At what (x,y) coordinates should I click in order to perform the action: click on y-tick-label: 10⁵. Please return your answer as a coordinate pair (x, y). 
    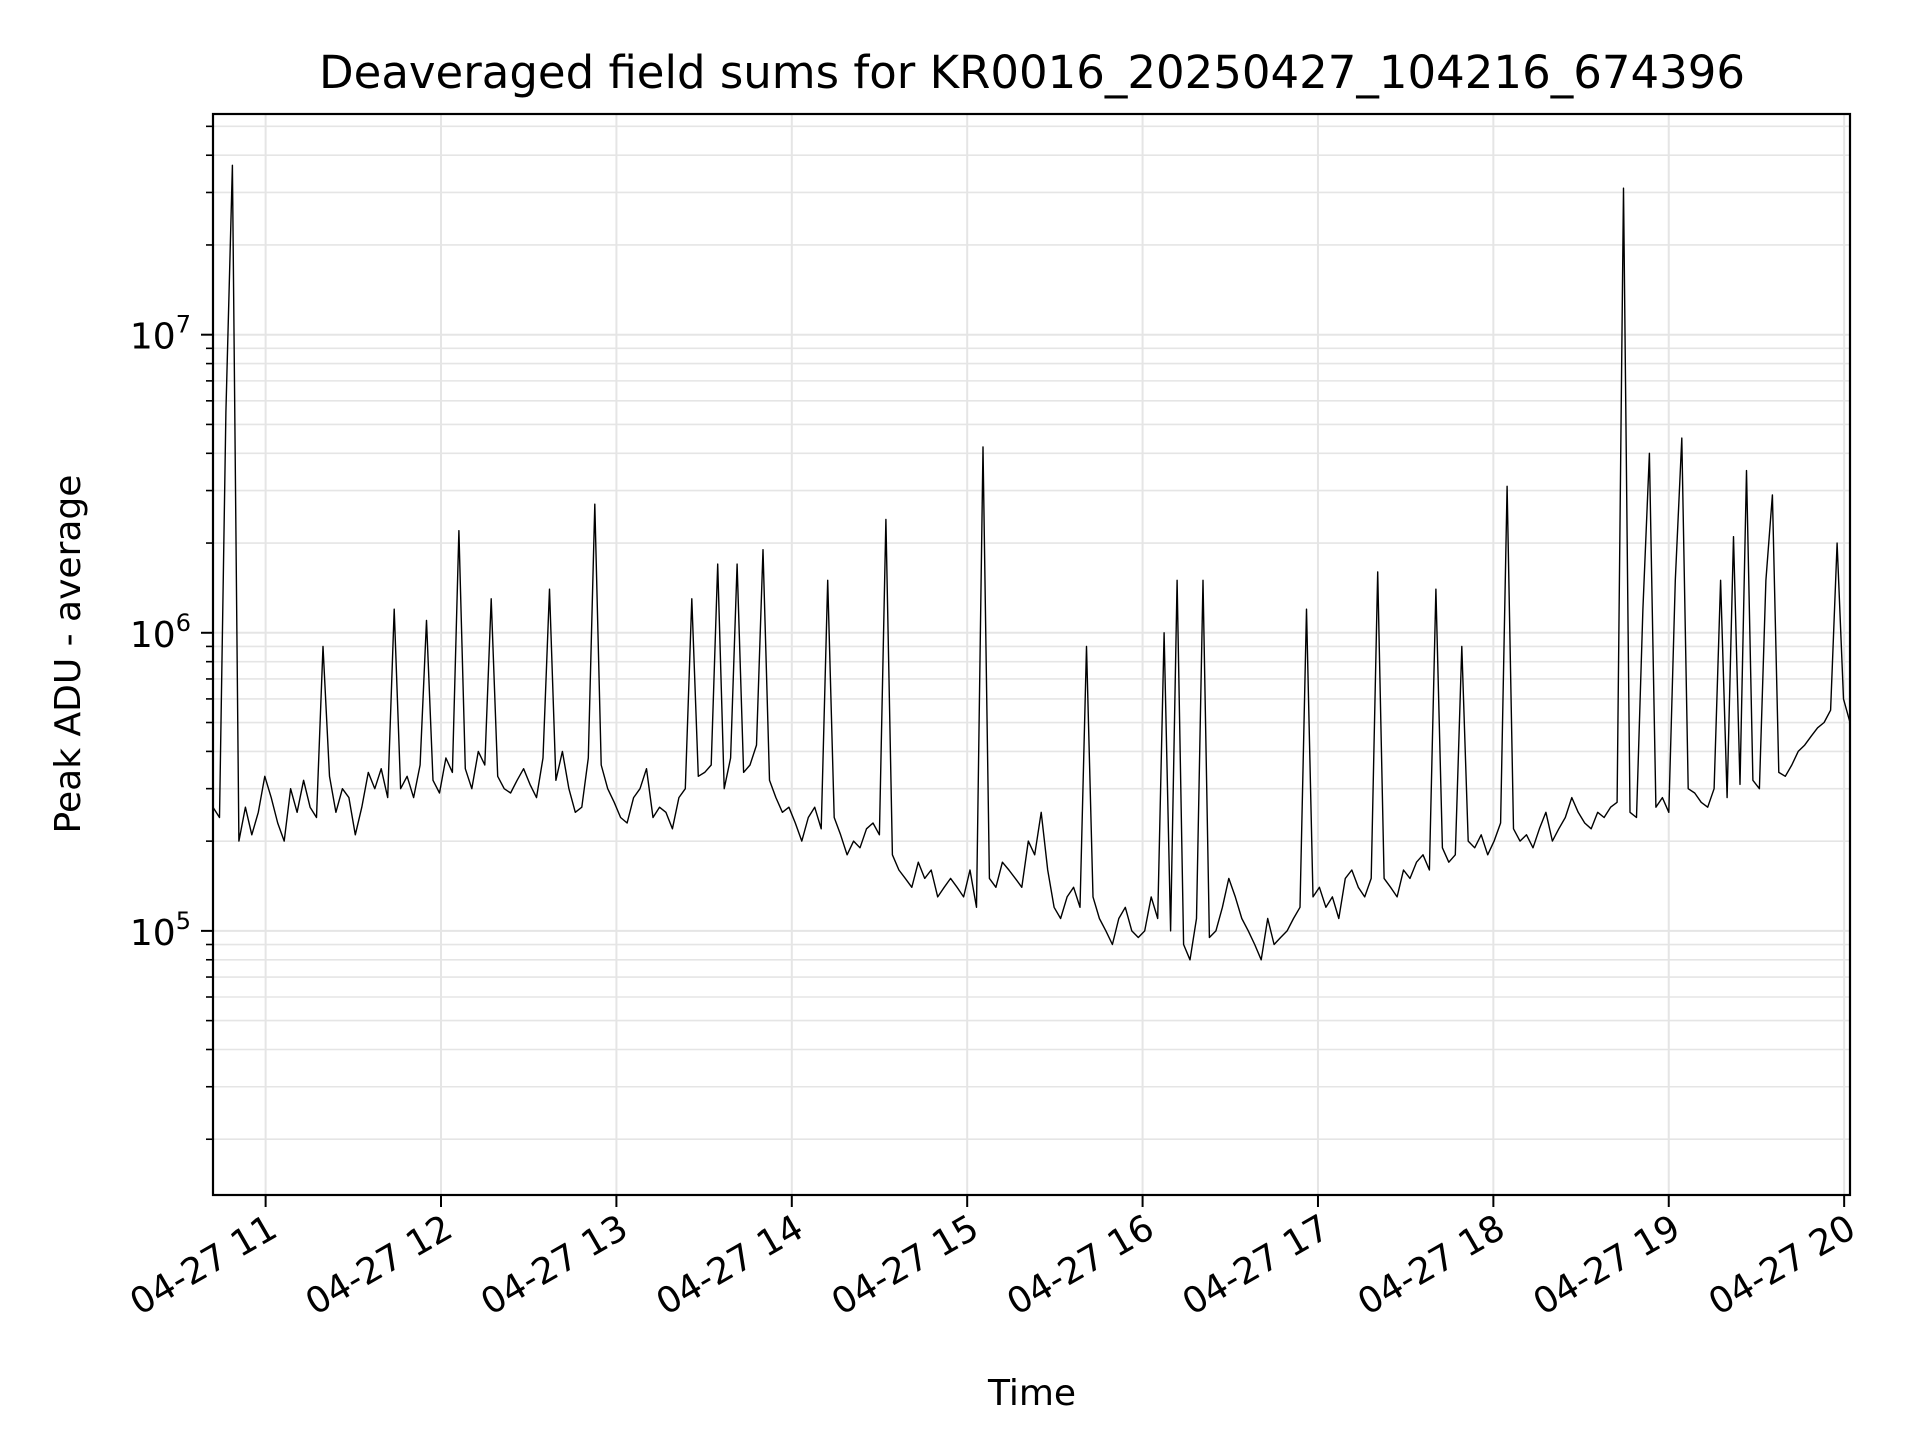
    Looking at the image, I should click on (160, 930).